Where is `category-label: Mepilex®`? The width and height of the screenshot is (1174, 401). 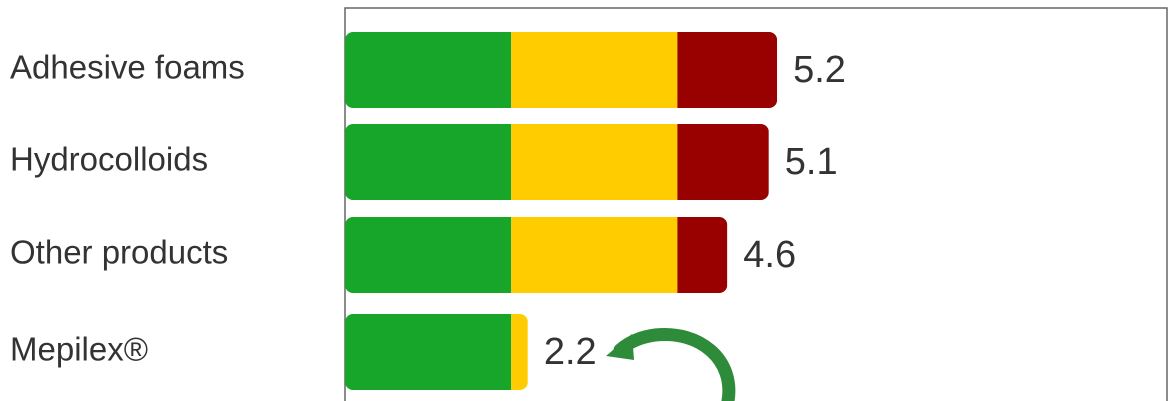 category-label: Mepilex® is located at coordinates (79, 349).